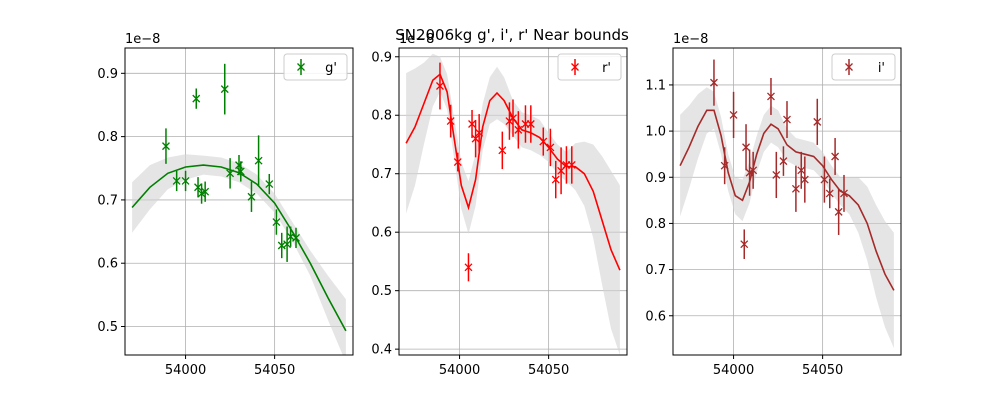 This screenshot has width=1000, height=400. I want to click on legend: g', so click(315, 67).